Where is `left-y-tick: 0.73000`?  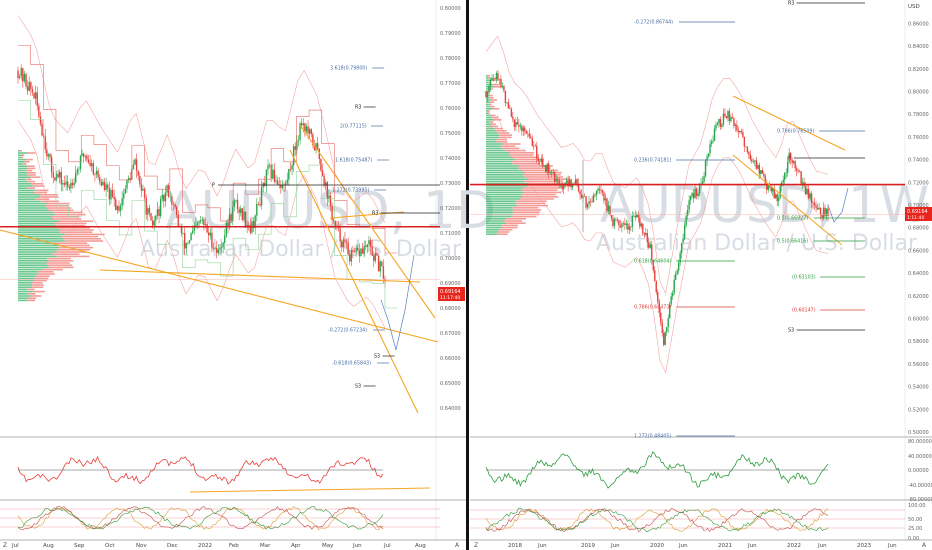
left-y-tick: 0.73000 is located at coordinates (450, 184).